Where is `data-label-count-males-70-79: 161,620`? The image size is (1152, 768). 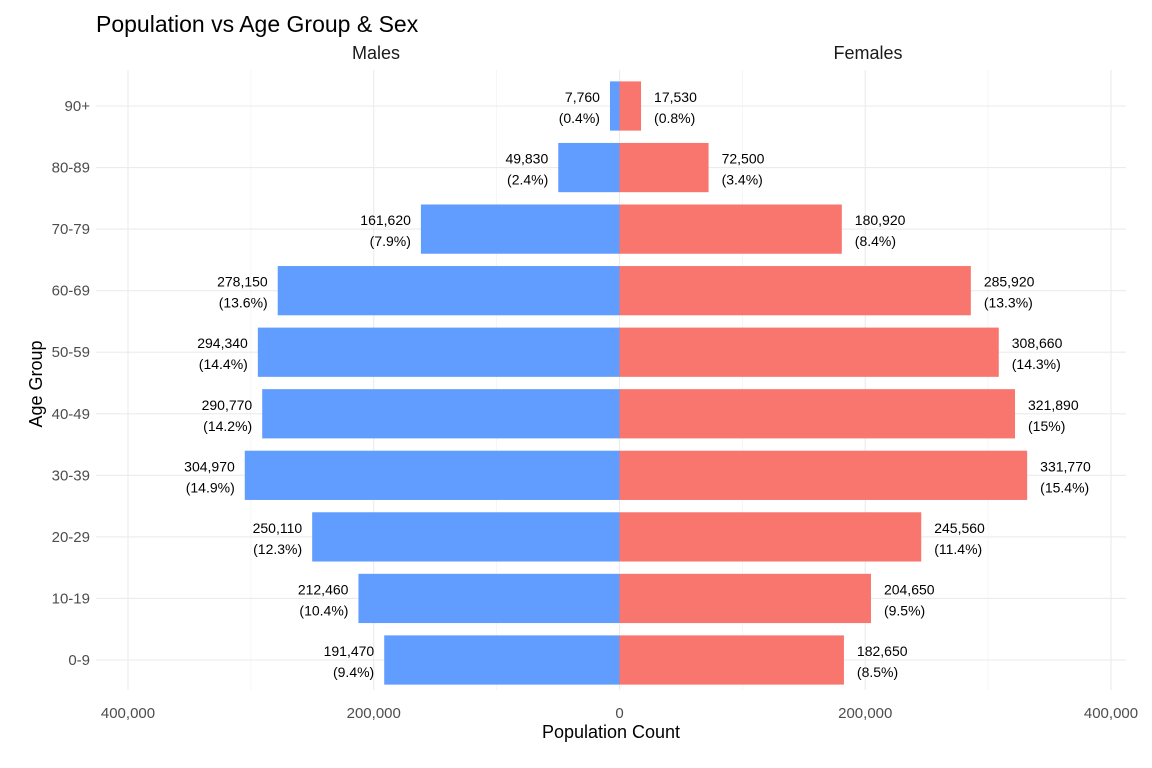 data-label-count-males-70-79: 161,620 is located at coordinates (385, 220).